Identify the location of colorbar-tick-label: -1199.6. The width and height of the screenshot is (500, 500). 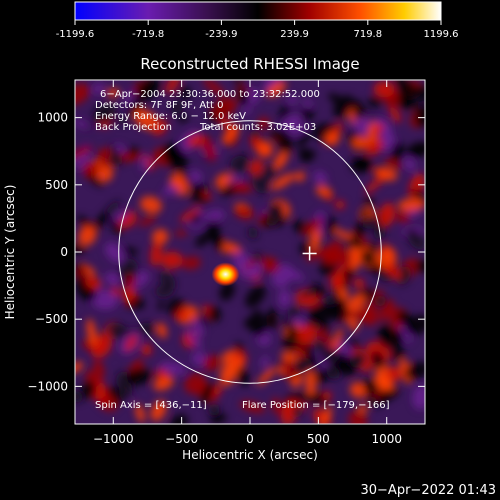
(75, 34).